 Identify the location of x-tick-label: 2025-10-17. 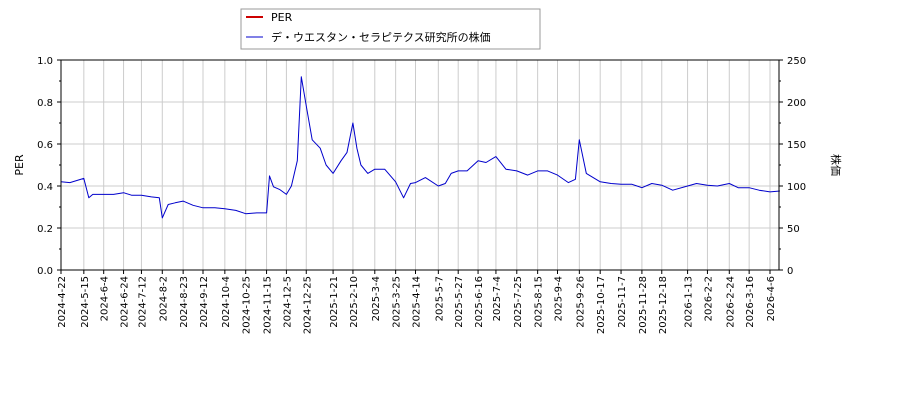
(601, 305).